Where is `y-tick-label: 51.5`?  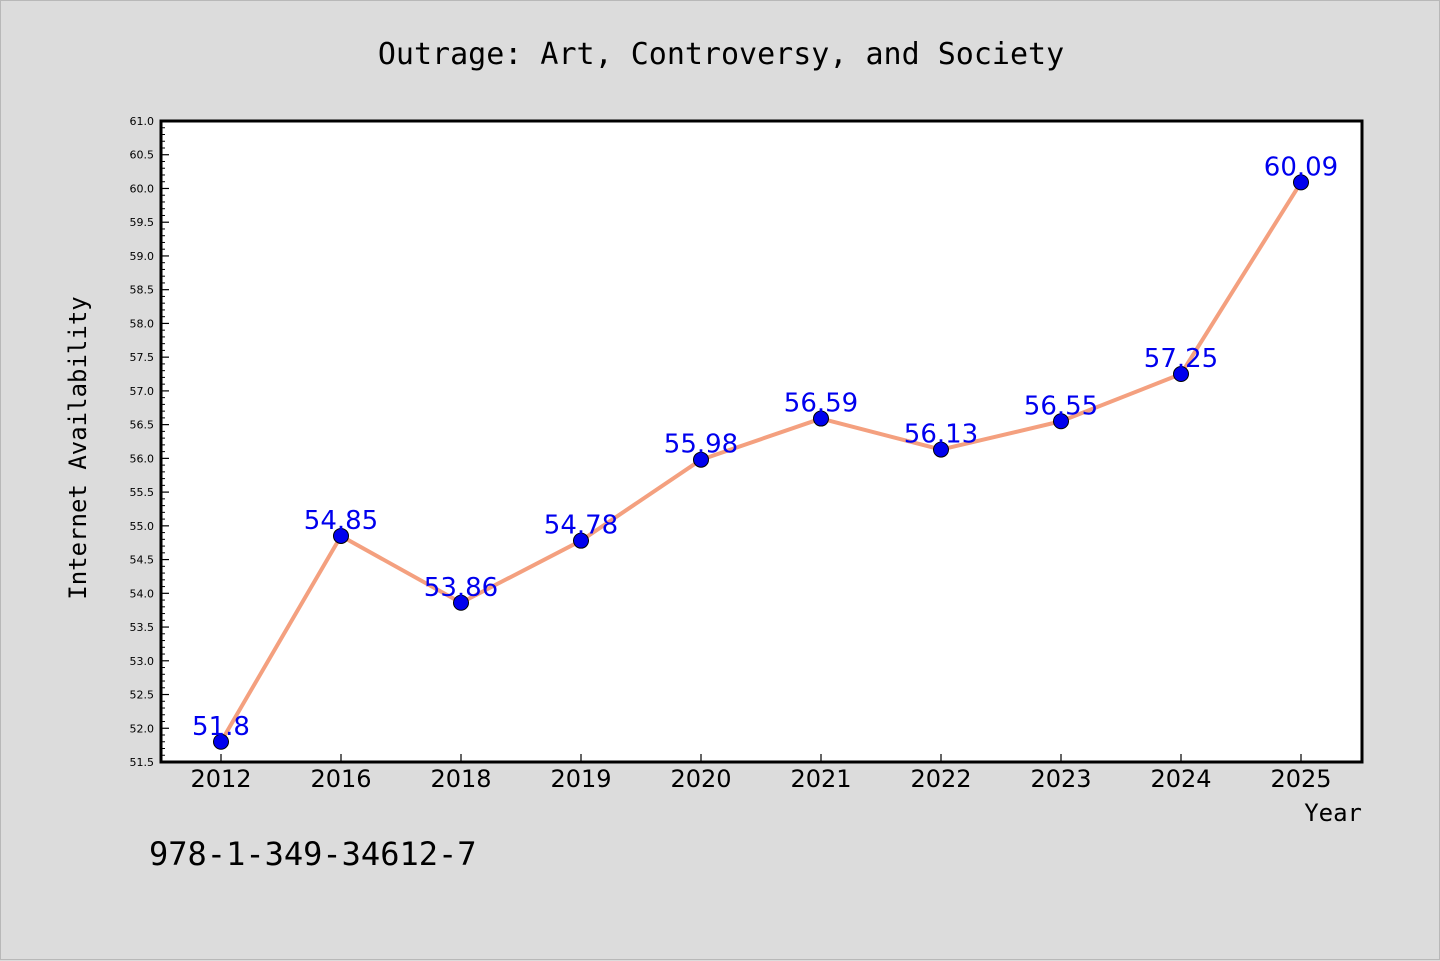 y-tick-label: 51.5 is located at coordinates (142, 762).